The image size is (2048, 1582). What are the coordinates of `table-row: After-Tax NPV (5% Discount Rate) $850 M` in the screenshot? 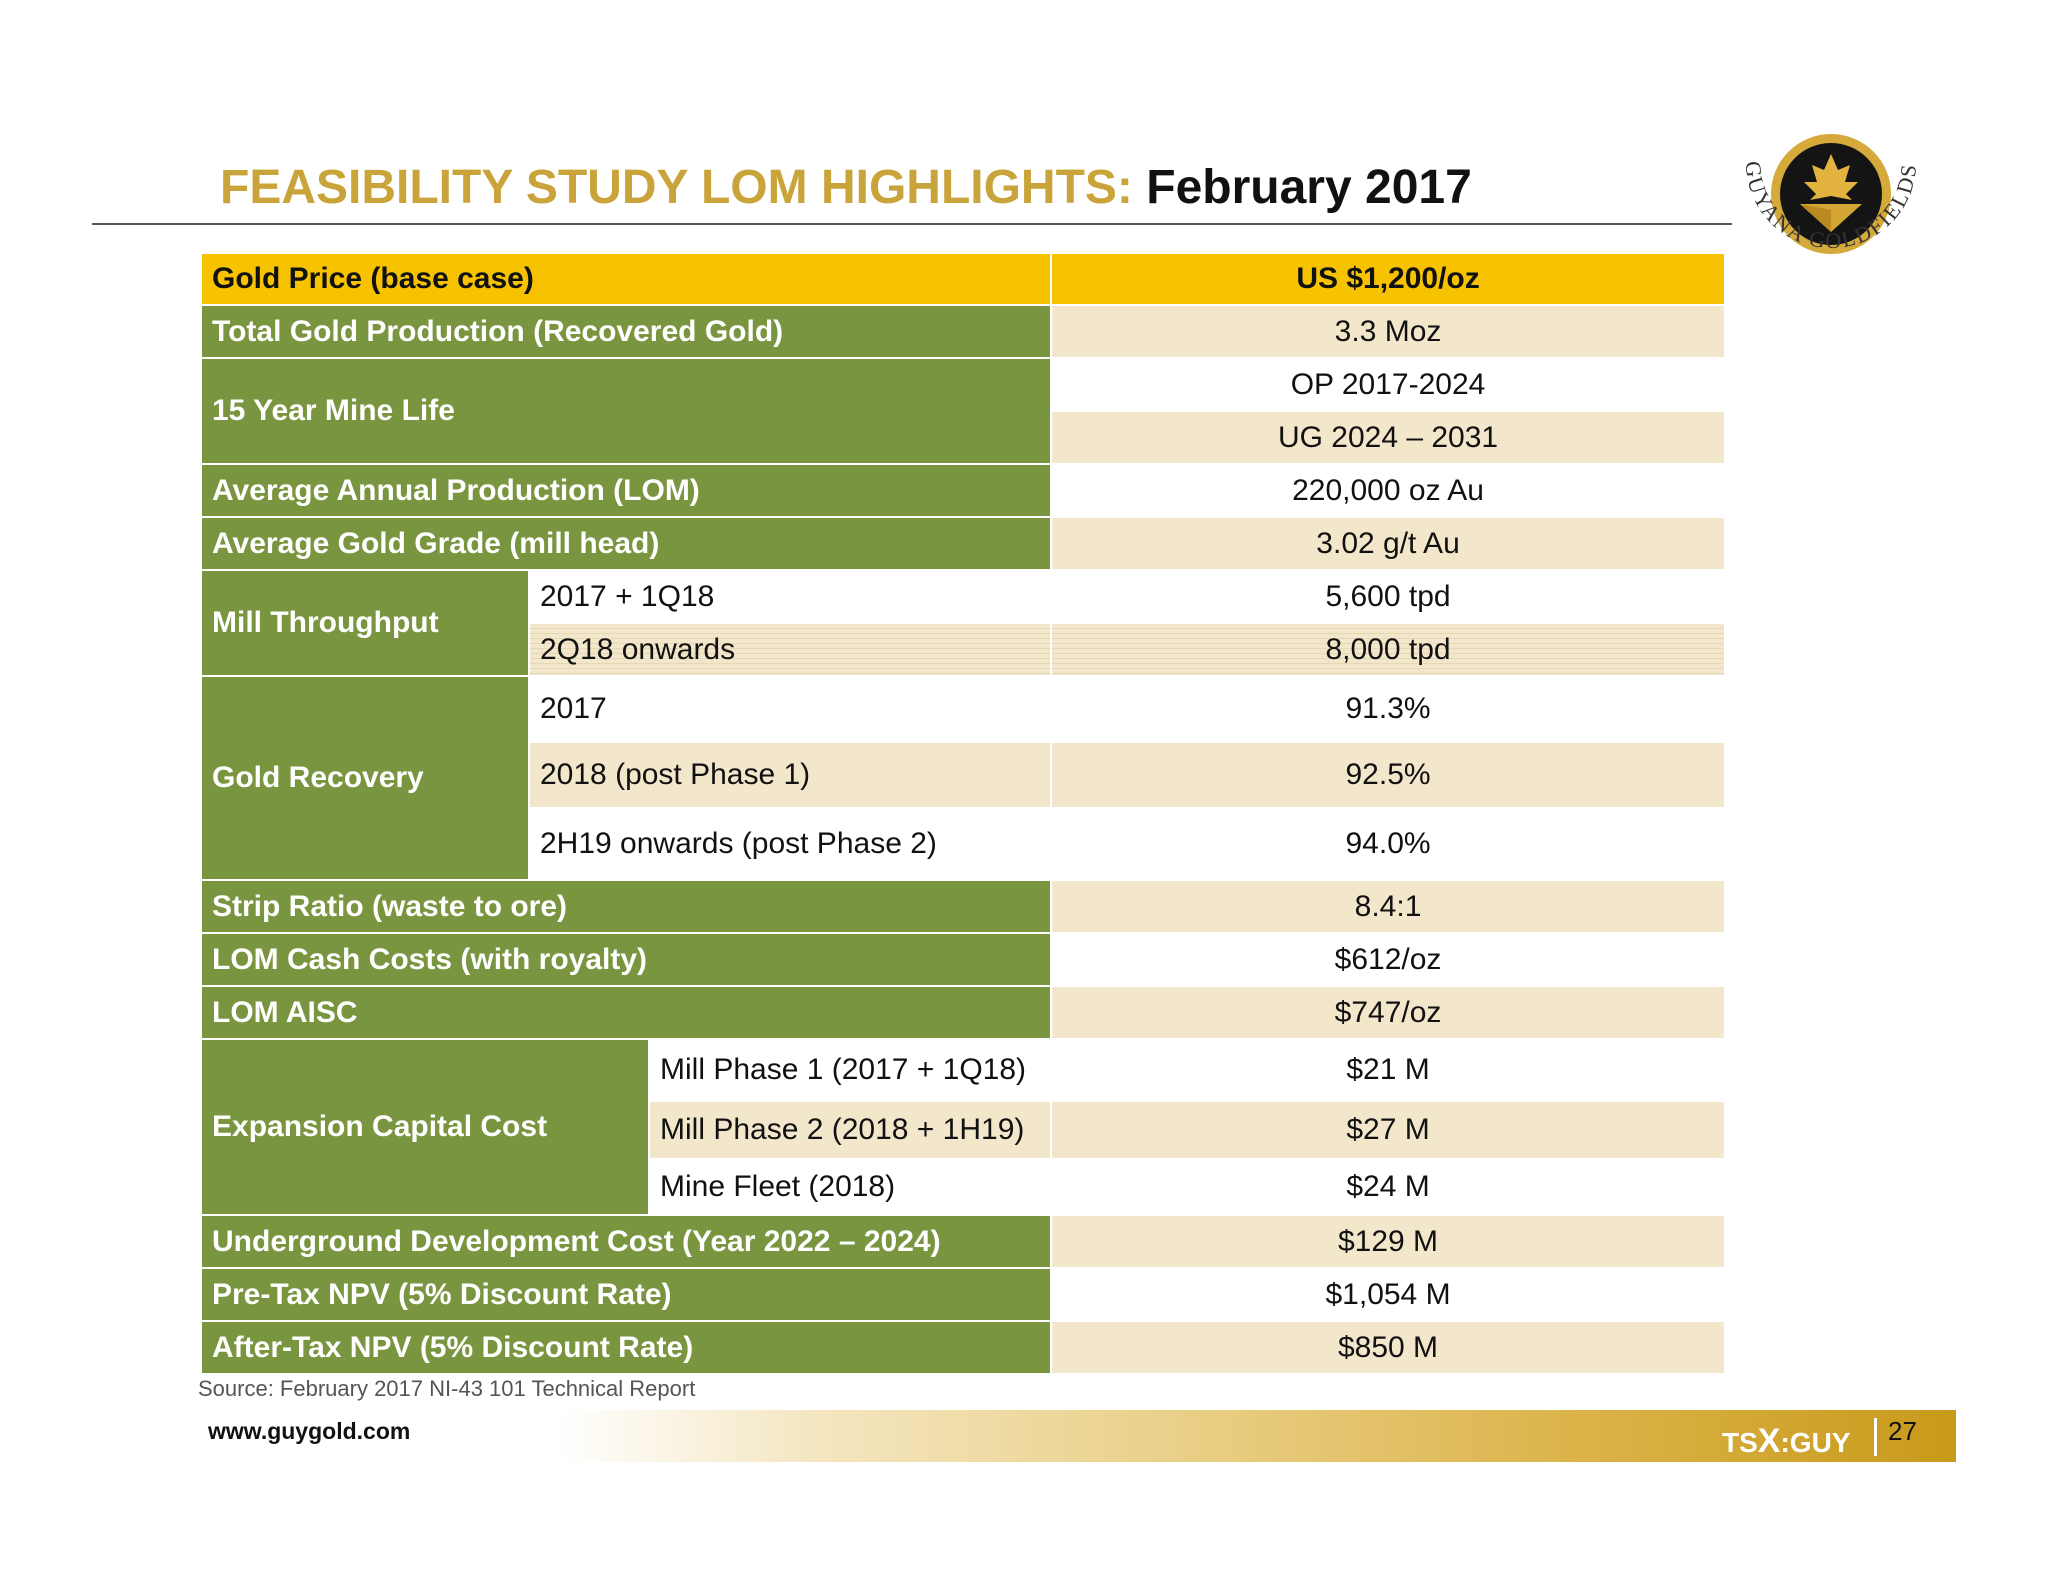 It's located at (963, 1347).